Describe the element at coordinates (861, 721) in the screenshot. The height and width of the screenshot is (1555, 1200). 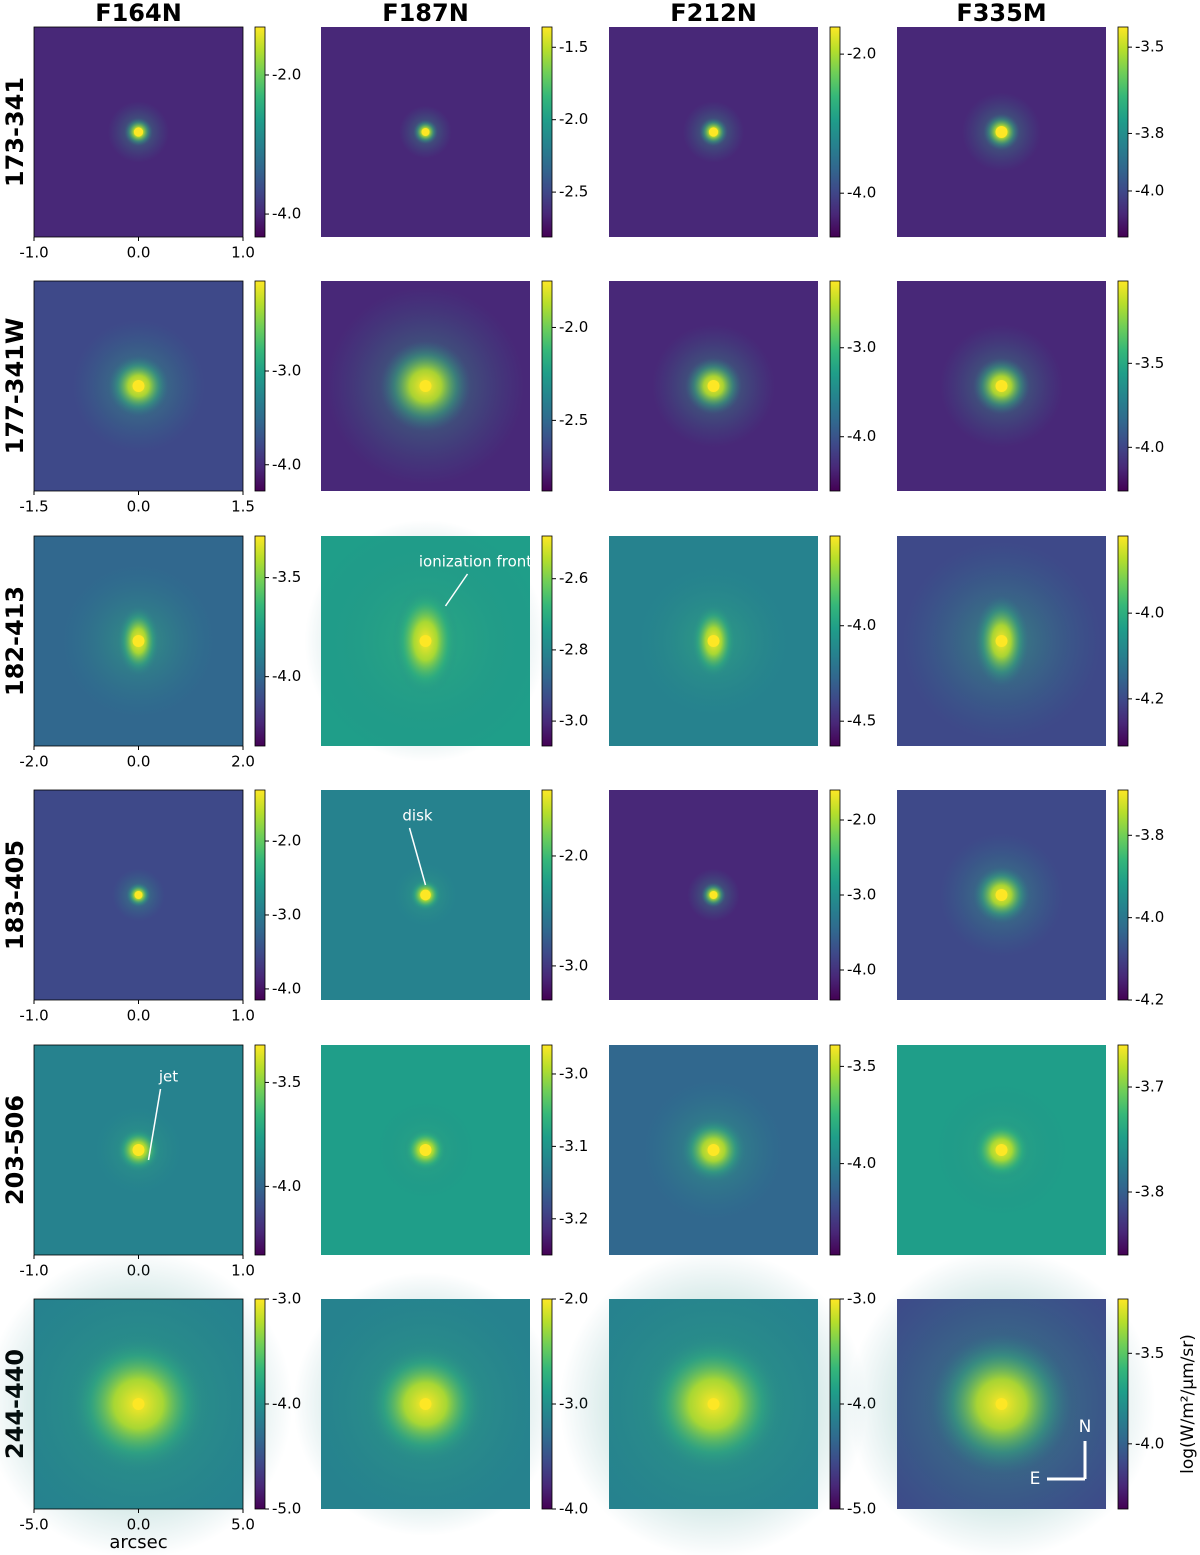
I see `colorbar-tick-label: -4.5` at that location.